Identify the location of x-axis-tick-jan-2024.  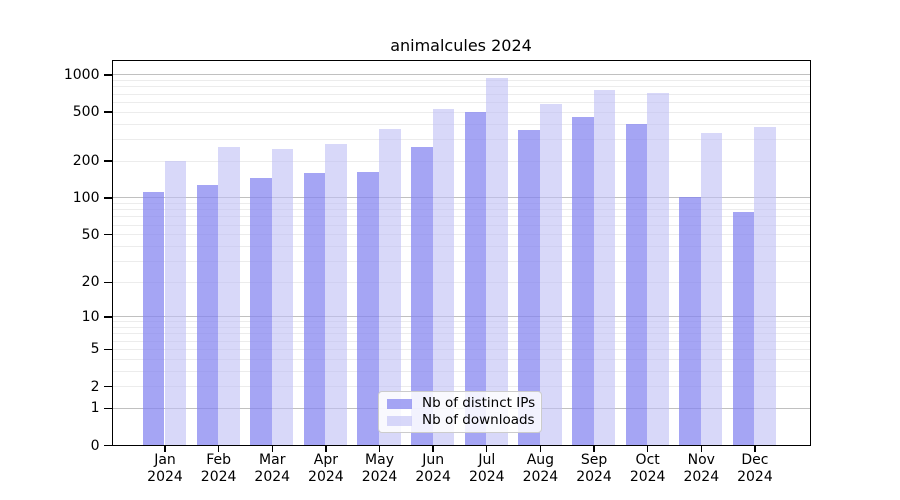
(165, 448).